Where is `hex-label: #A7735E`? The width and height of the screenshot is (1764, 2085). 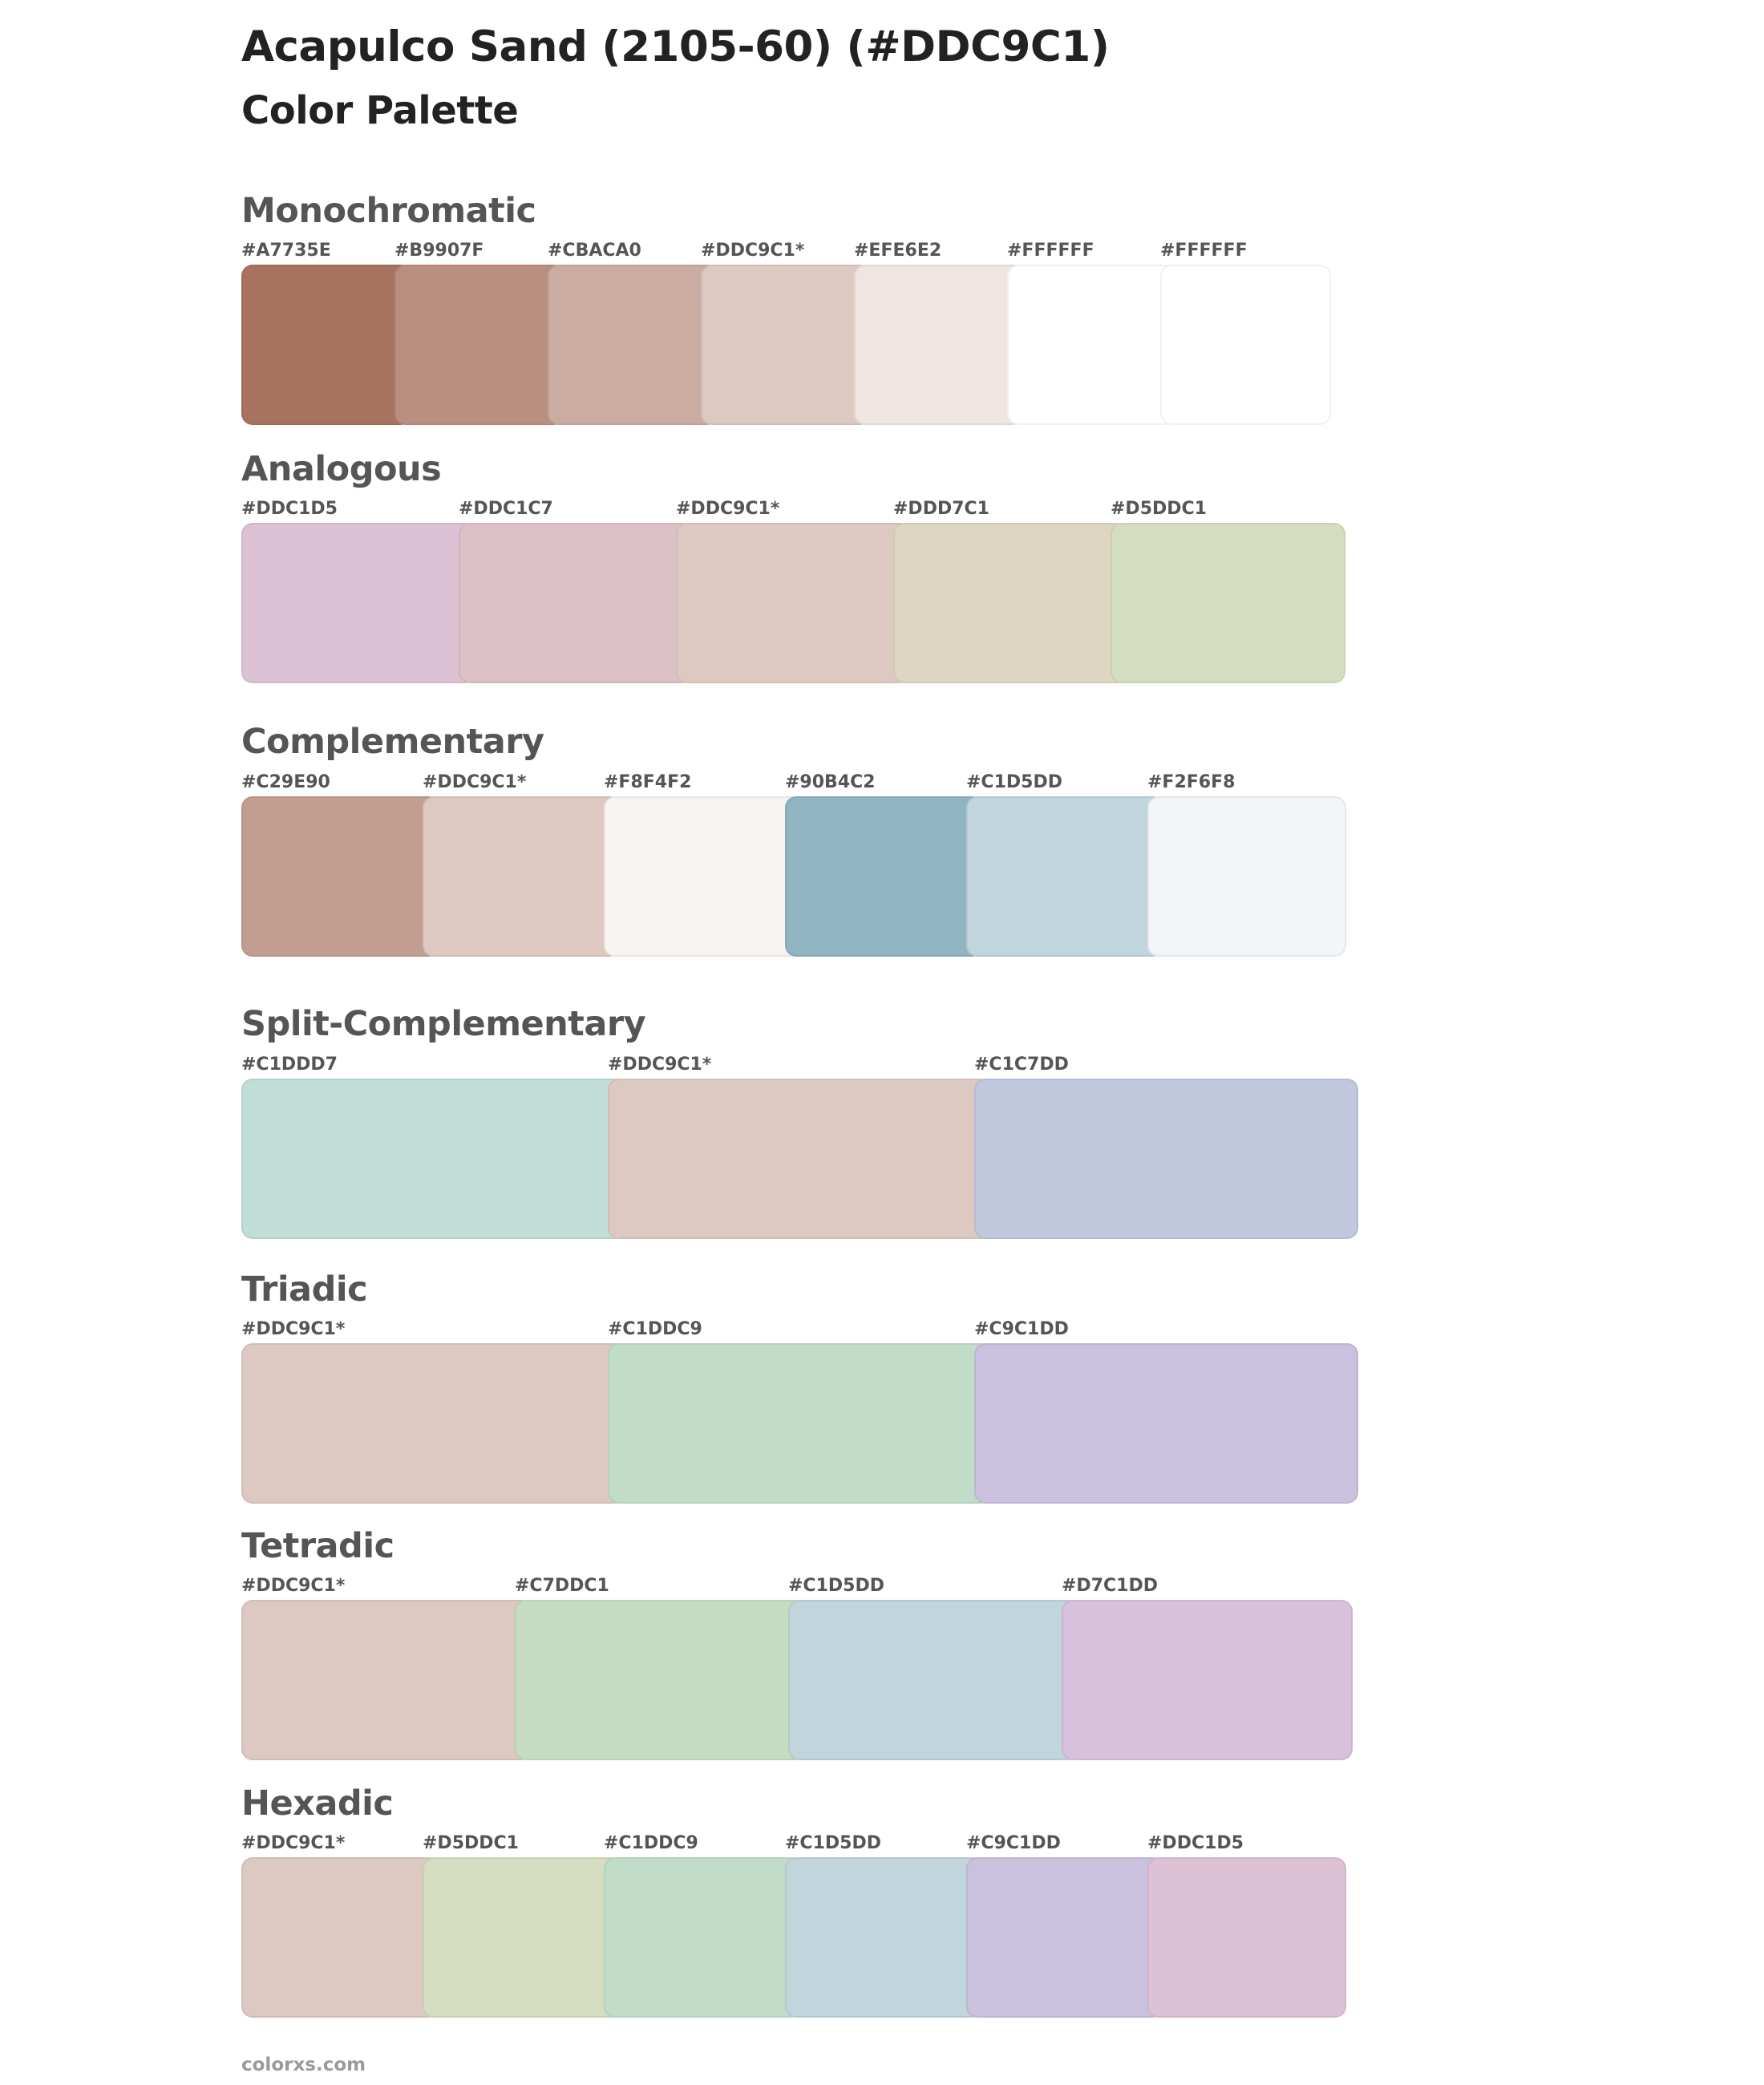
hex-label: #A7735E is located at coordinates (286, 251).